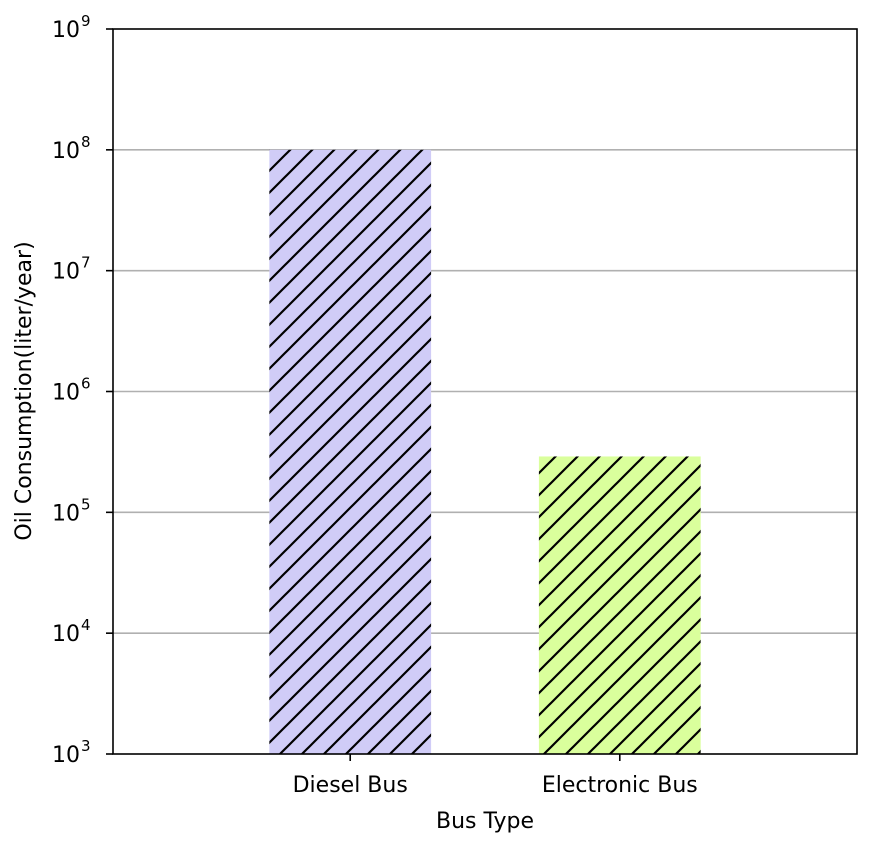 The width and height of the screenshot is (876, 856). I want to click on y-tick-exponent: 4, so click(86, 625).